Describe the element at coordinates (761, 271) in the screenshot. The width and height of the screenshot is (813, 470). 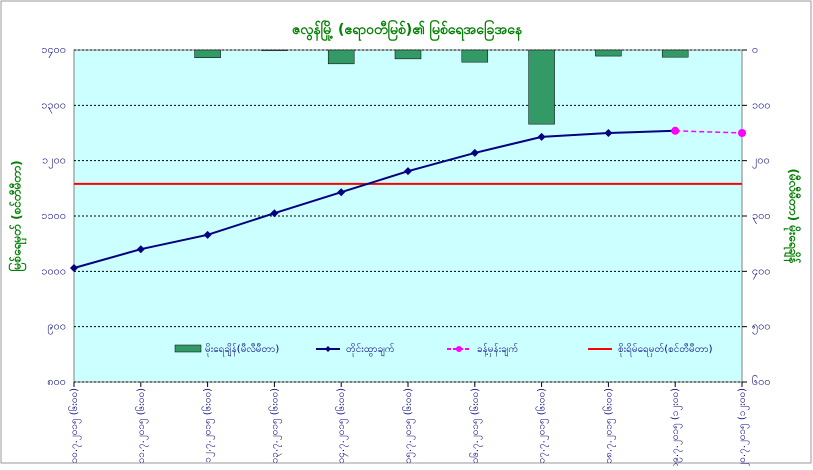
I see `y2-tick-label: ၄၀၀` at that location.